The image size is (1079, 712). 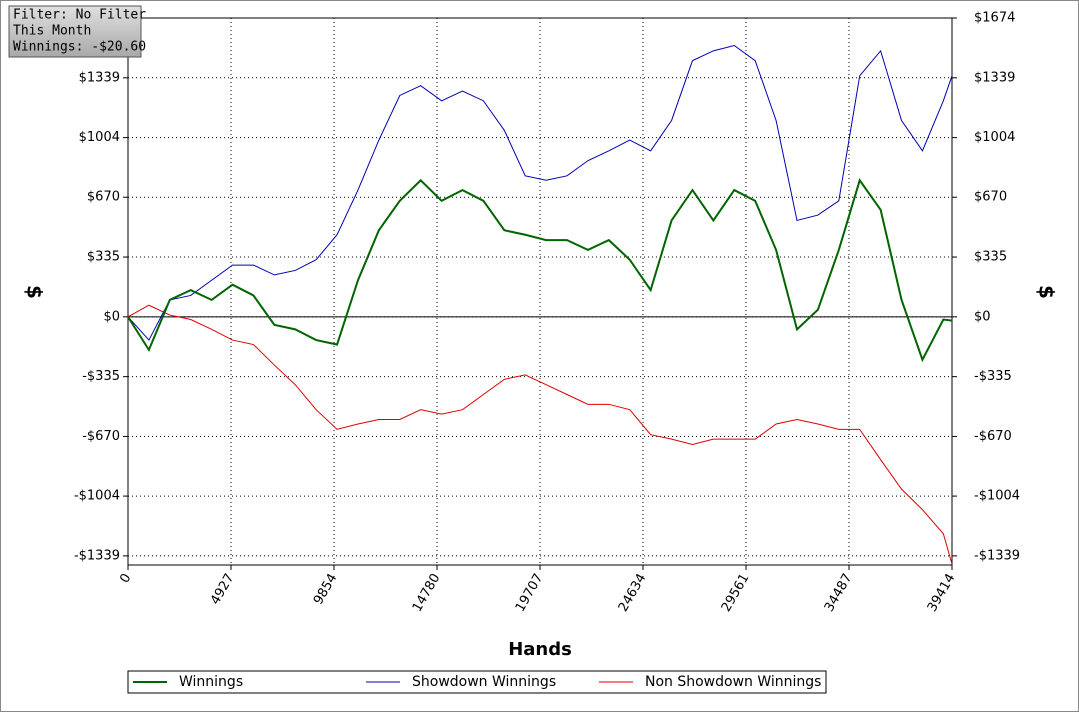 What do you see at coordinates (484, 682) in the screenshot?
I see `legend-label: Showdown Winnings` at bounding box center [484, 682].